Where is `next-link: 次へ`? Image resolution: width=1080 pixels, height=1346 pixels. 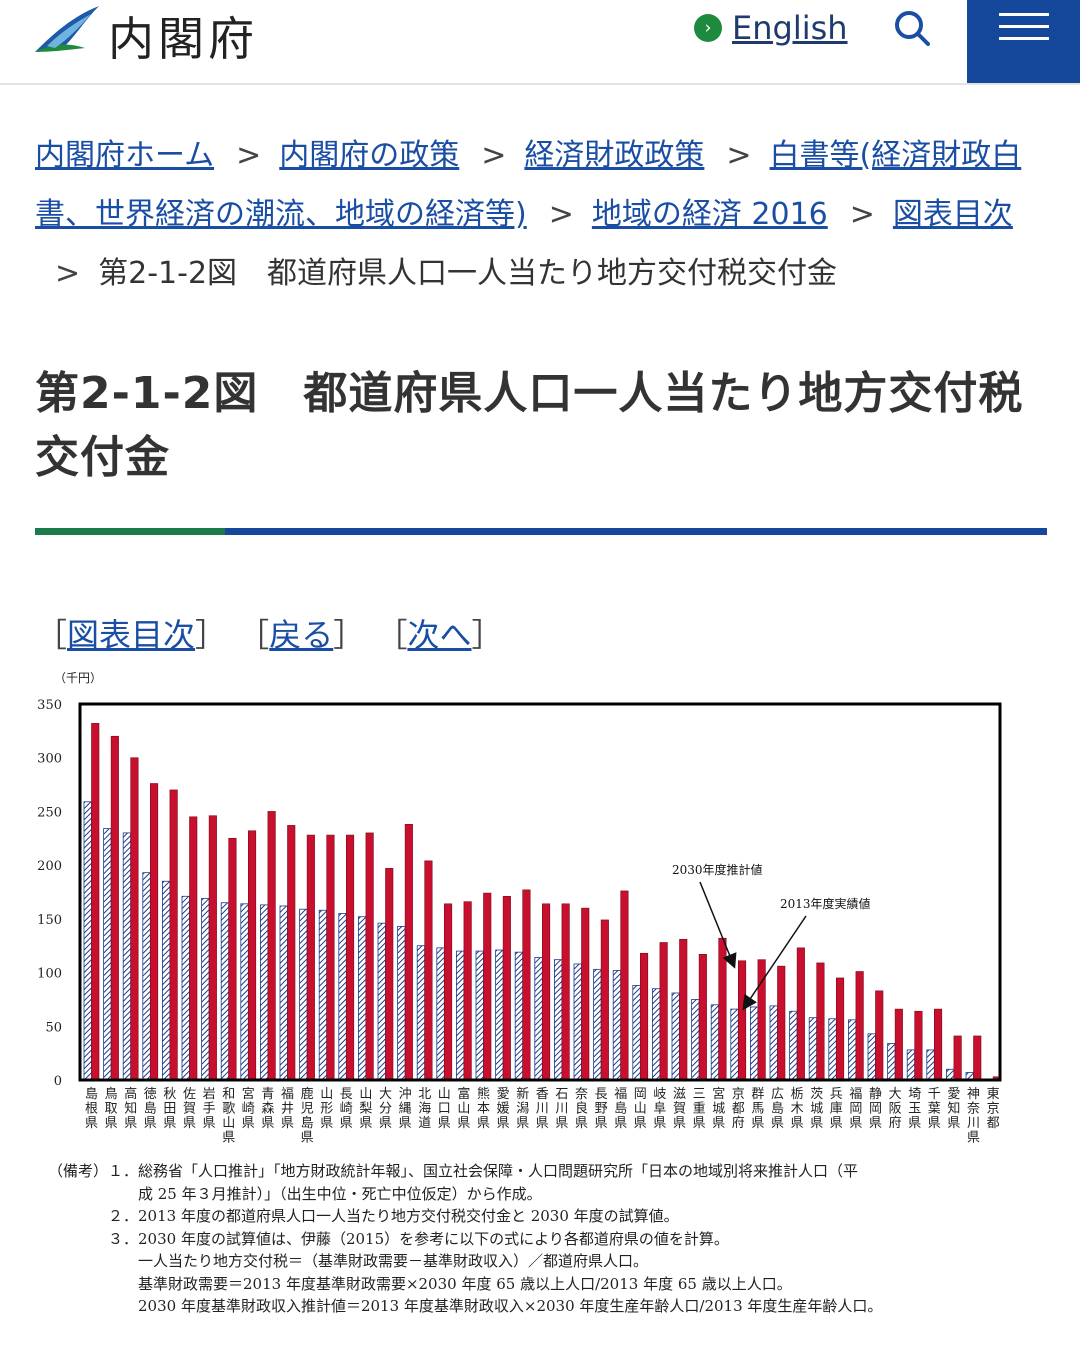 next-link: 次へ is located at coordinates (439, 635).